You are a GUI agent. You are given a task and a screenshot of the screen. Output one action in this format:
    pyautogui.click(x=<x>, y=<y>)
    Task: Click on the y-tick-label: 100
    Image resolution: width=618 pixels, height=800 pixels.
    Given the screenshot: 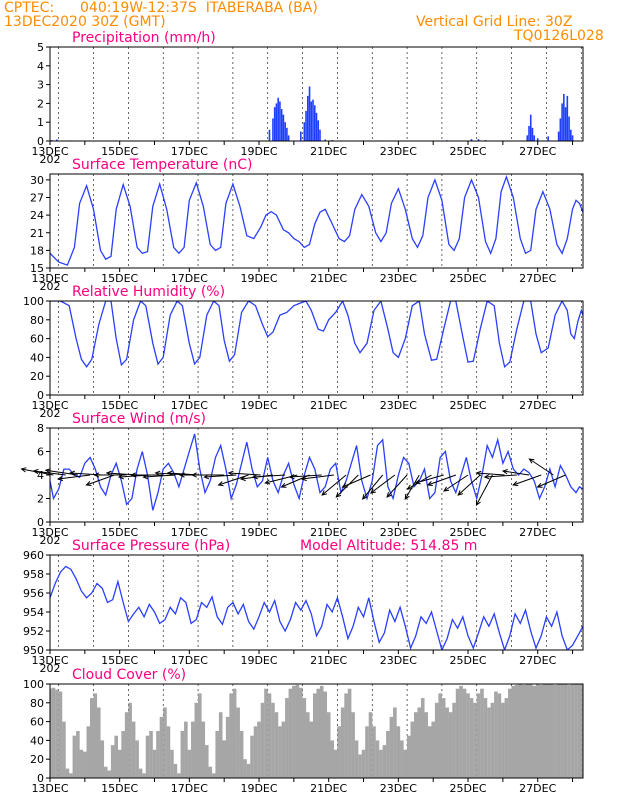 What is the action you would take?
    pyautogui.click(x=33, y=684)
    